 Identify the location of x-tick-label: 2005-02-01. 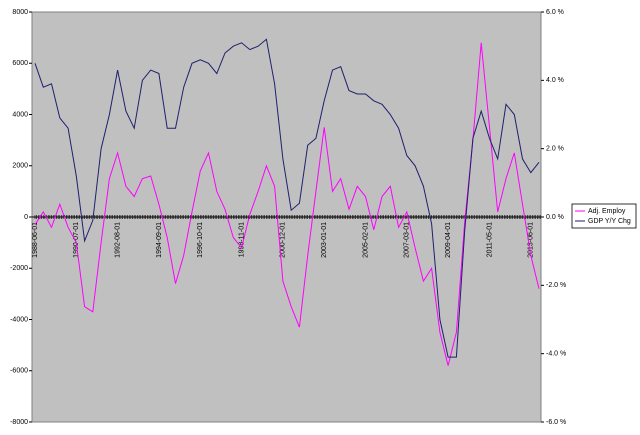
(365, 240).